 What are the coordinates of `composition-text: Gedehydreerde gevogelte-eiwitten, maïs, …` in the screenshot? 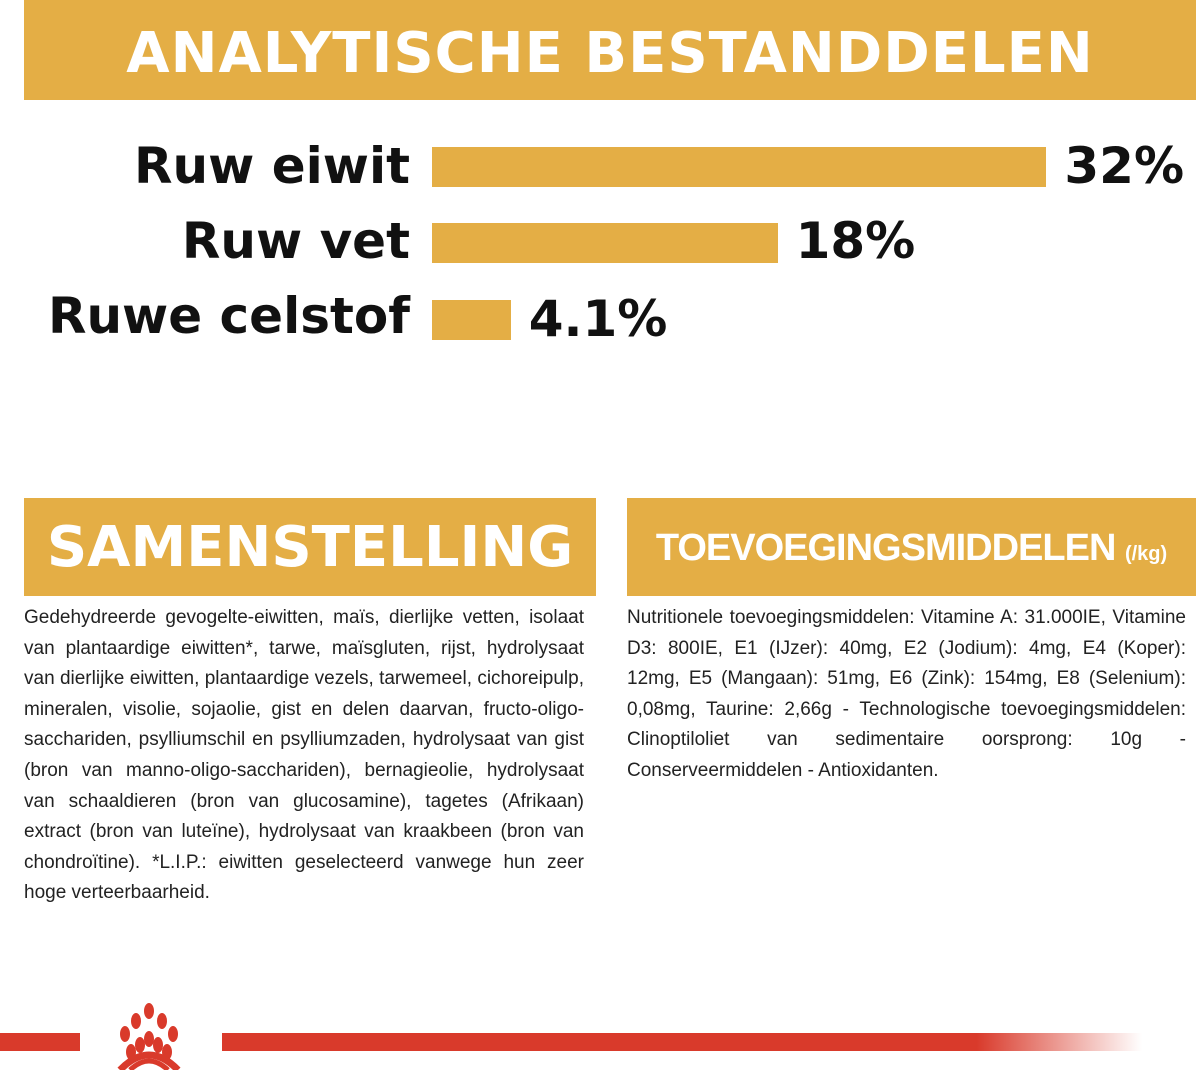 It's located at (304, 755).